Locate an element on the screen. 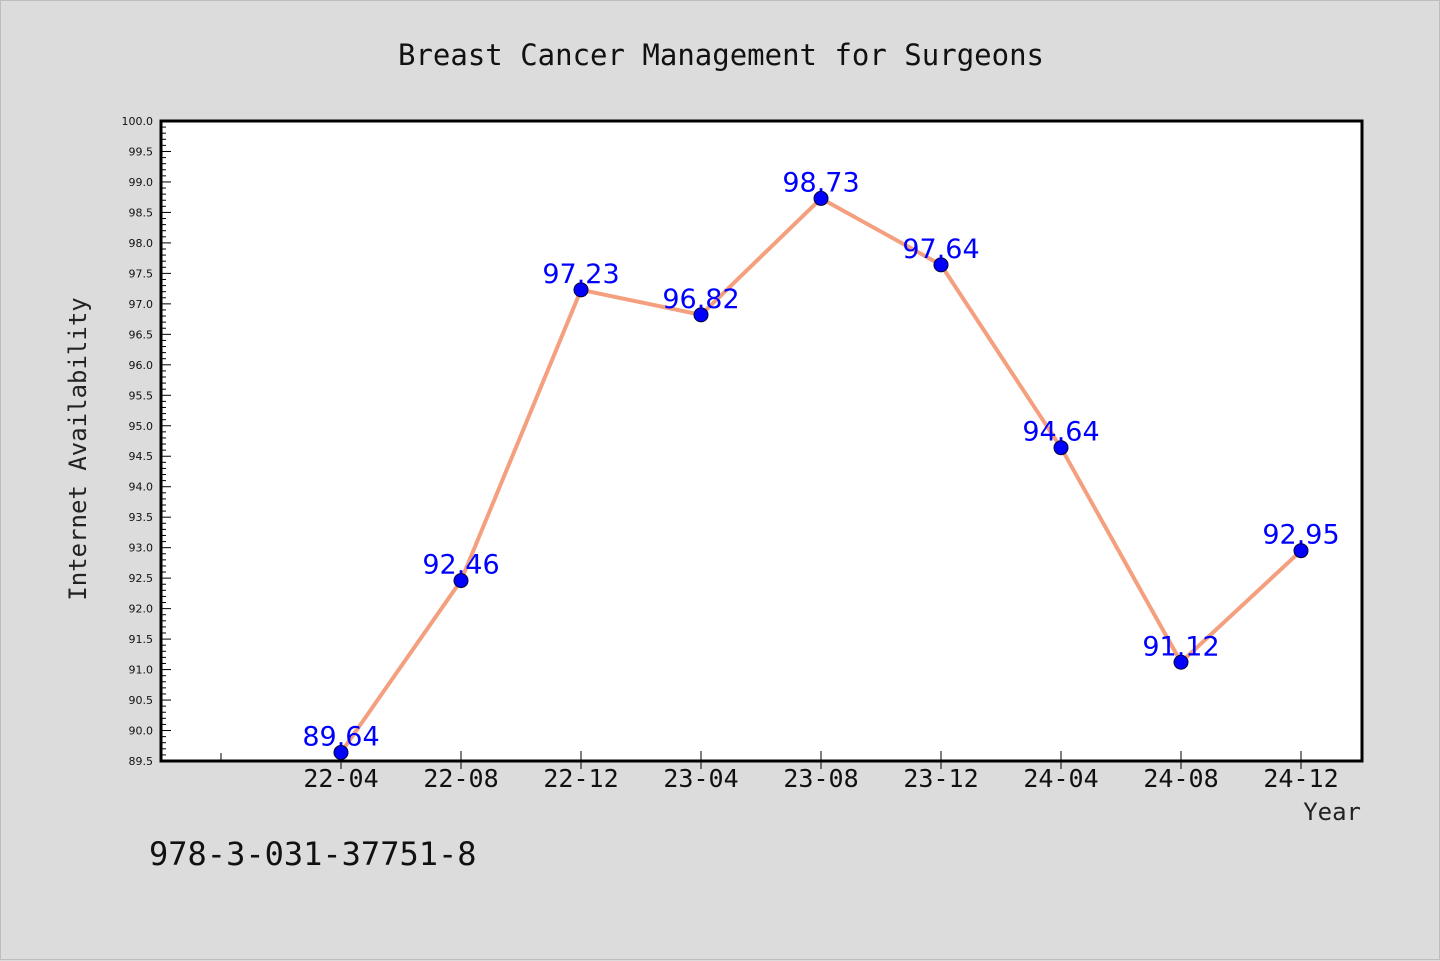  y-tick-label: 91.5 is located at coordinates (141, 639).